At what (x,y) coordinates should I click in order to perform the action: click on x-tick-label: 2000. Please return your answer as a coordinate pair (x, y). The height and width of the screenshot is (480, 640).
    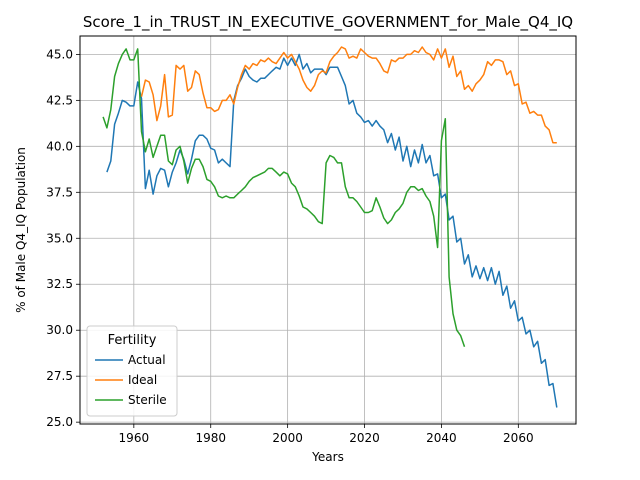
    Looking at the image, I should click on (287, 438).